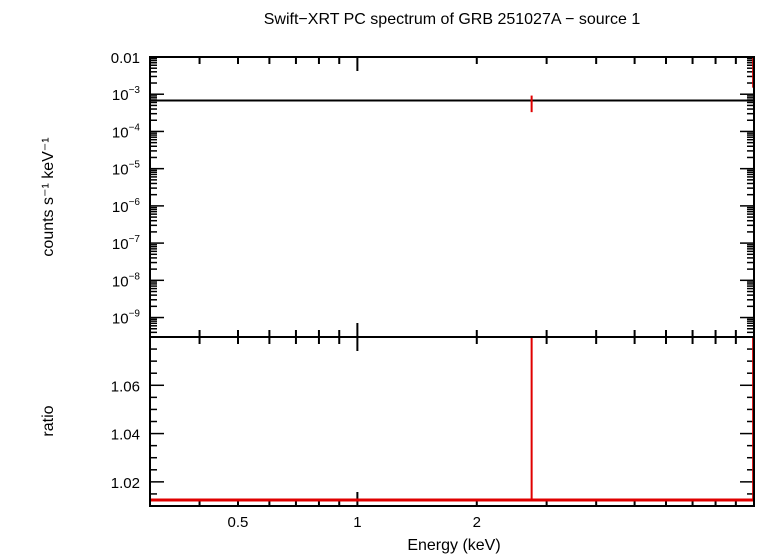 This screenshot has width=758, height=556. I want to click on y-tick-label: 10⁻⁹, so click(126, 318).